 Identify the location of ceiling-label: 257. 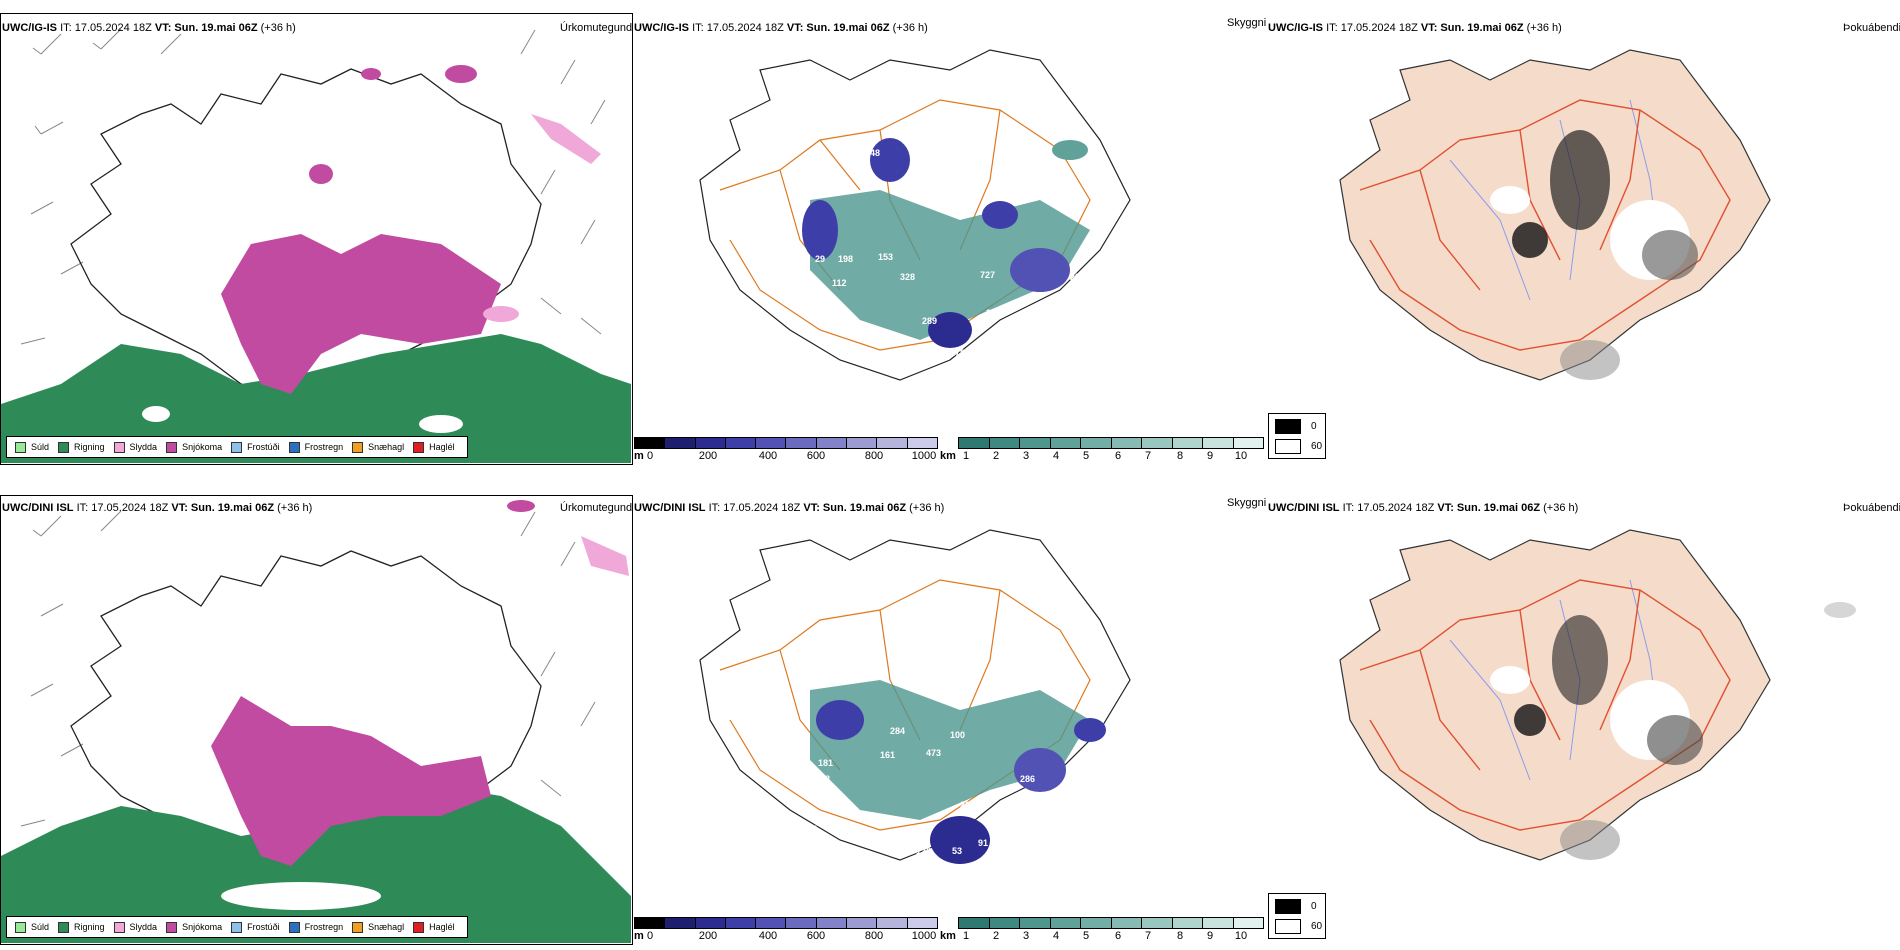
(922, 353).